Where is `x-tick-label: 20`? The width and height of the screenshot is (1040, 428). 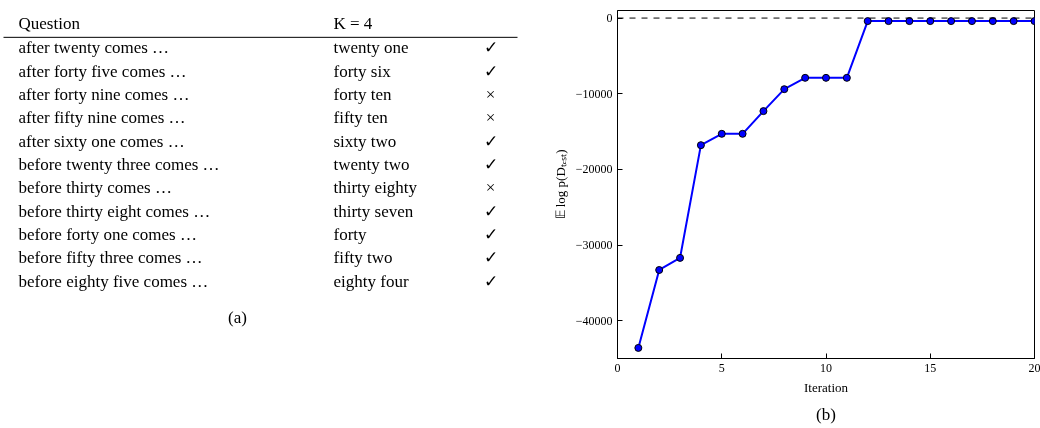 x-tick-label: 20 is located at coordinates (1034, 367).